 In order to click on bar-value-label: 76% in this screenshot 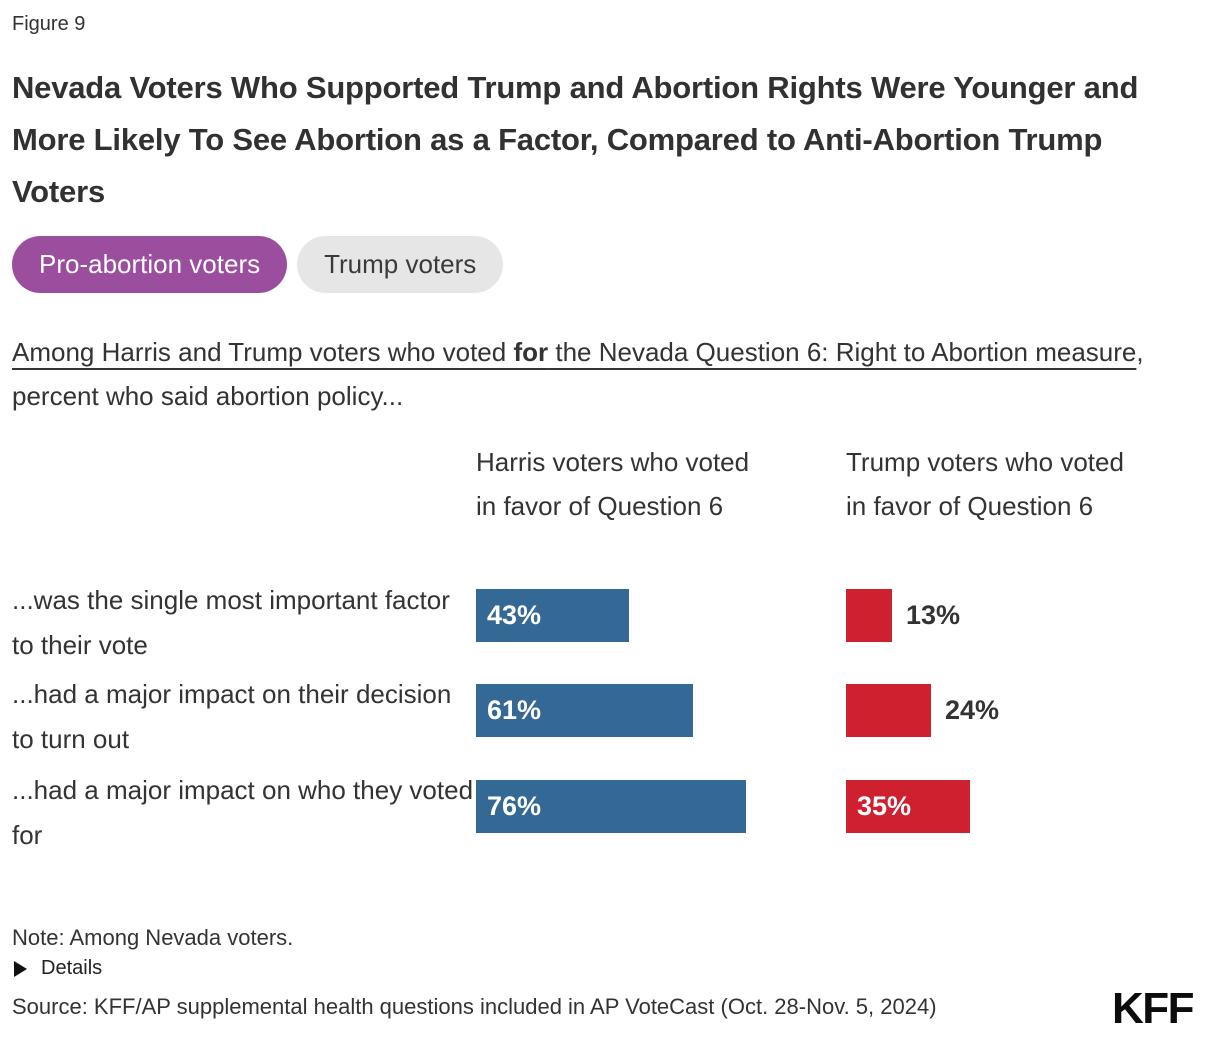, I will do `click(514, 806)`.